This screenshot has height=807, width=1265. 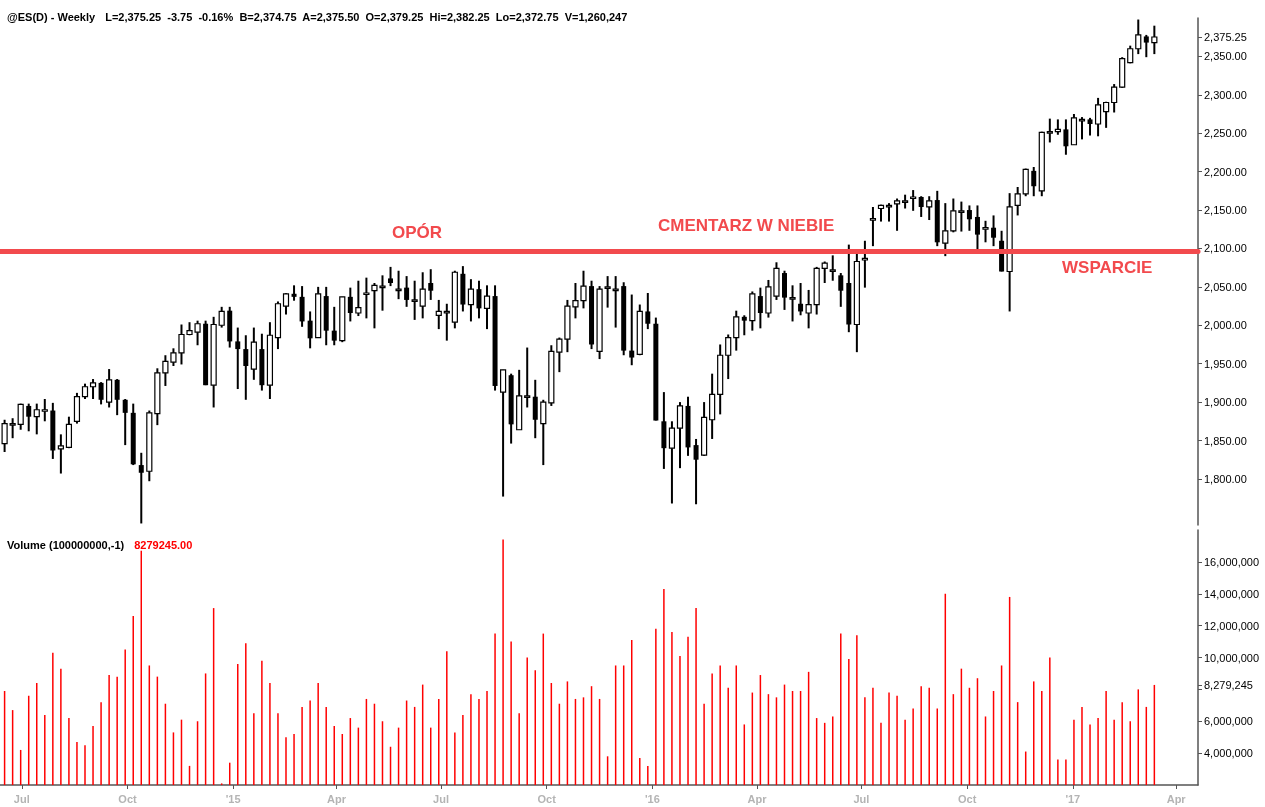 What do you see at coordinates (1225, 402) in the screenshot?
I see `y-tick-label: 1,900.00` at bounding box center [1225, 402].